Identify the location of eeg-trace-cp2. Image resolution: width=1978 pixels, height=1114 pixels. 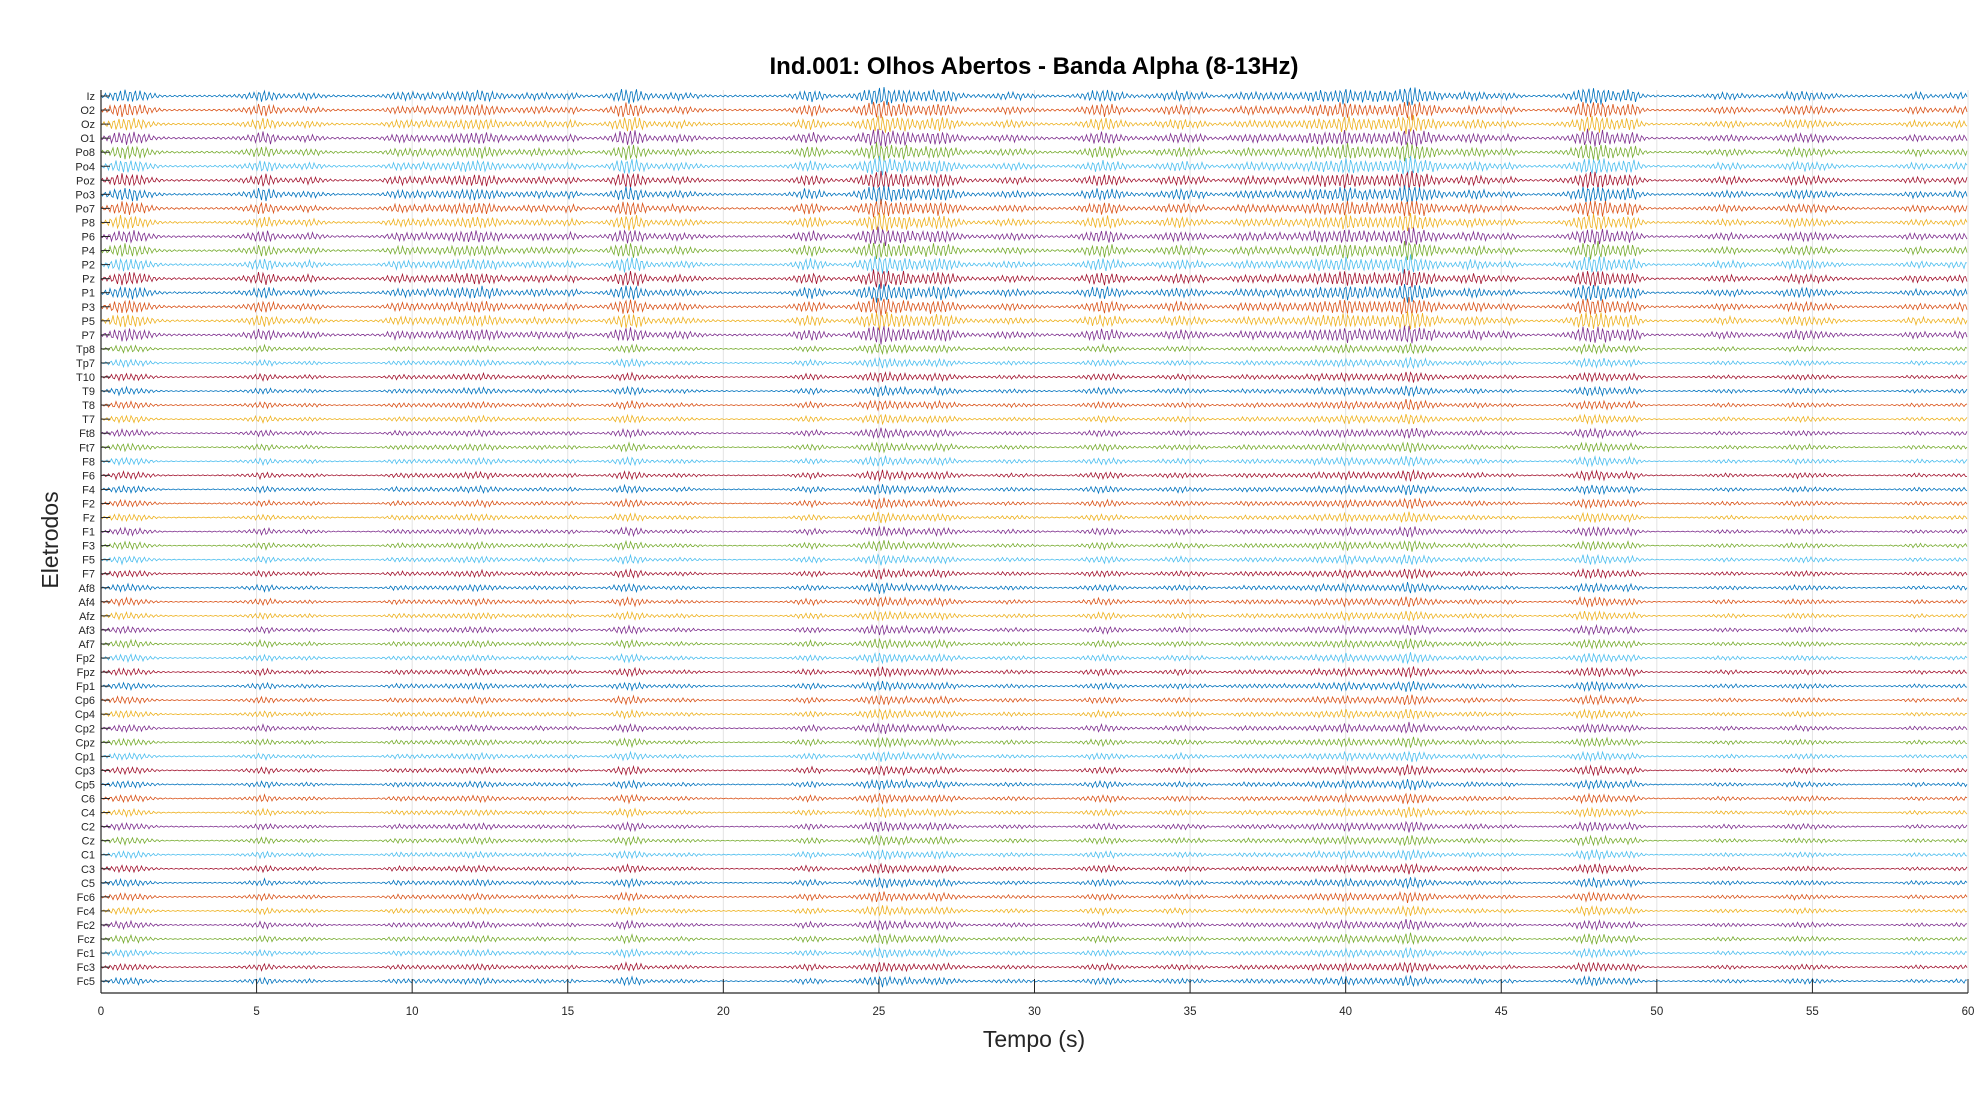
(1034, 728).